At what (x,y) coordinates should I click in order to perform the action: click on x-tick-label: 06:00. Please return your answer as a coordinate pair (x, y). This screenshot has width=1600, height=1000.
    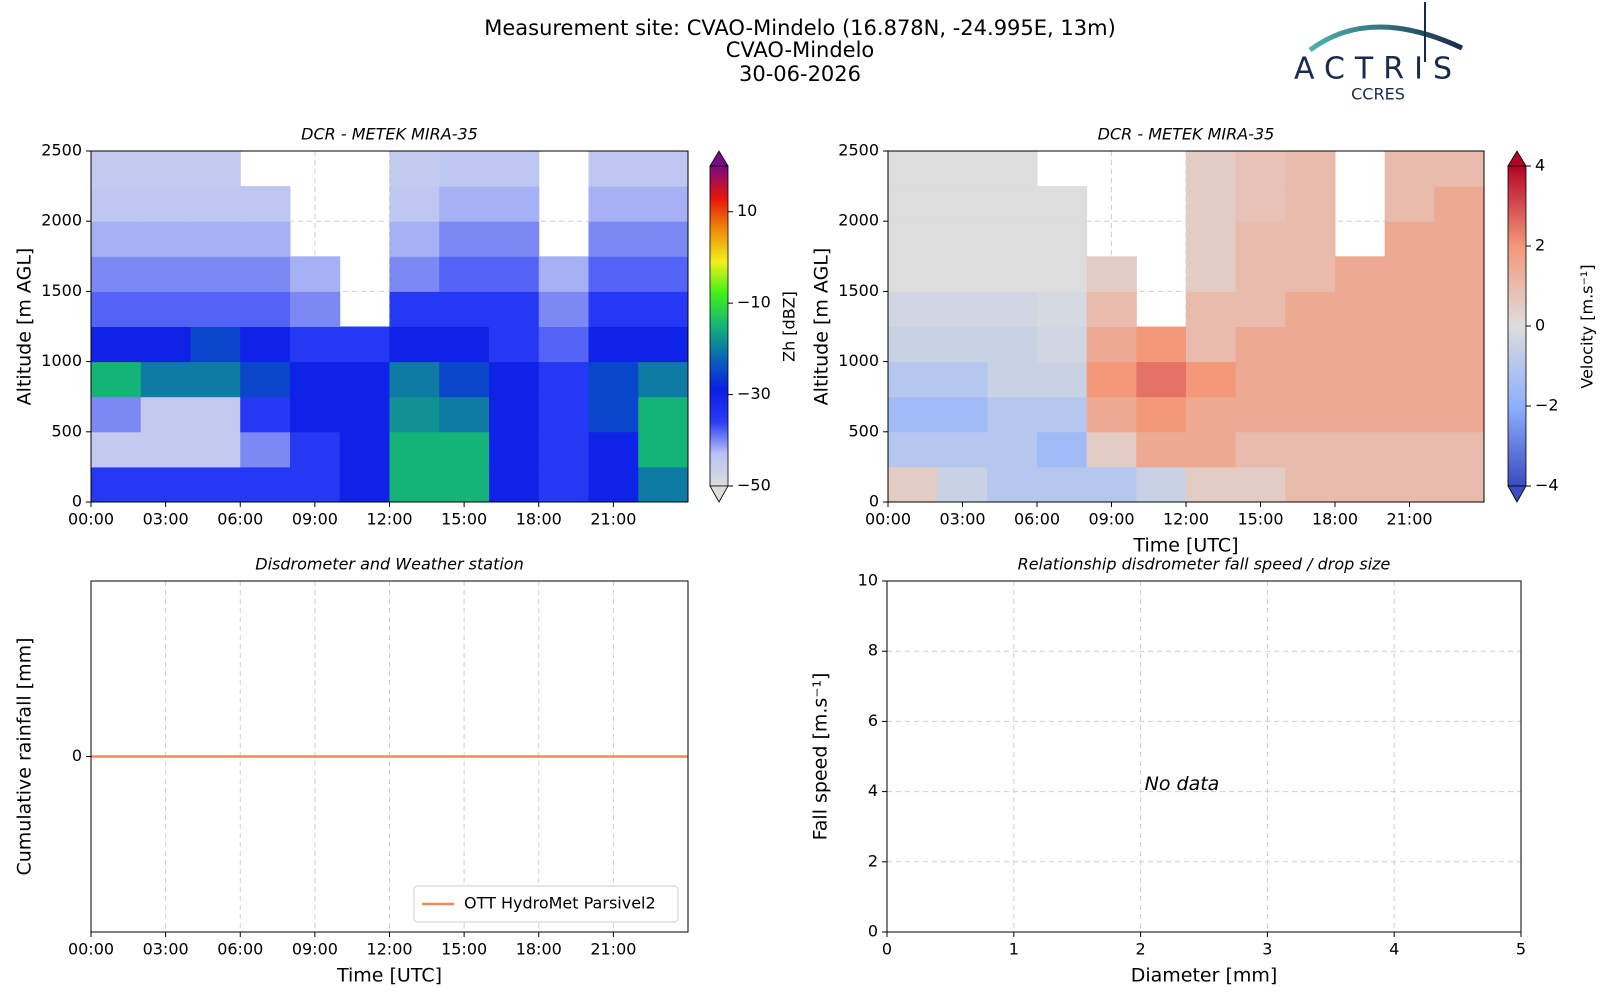
    Looking at the image, I should click on (240, 949).